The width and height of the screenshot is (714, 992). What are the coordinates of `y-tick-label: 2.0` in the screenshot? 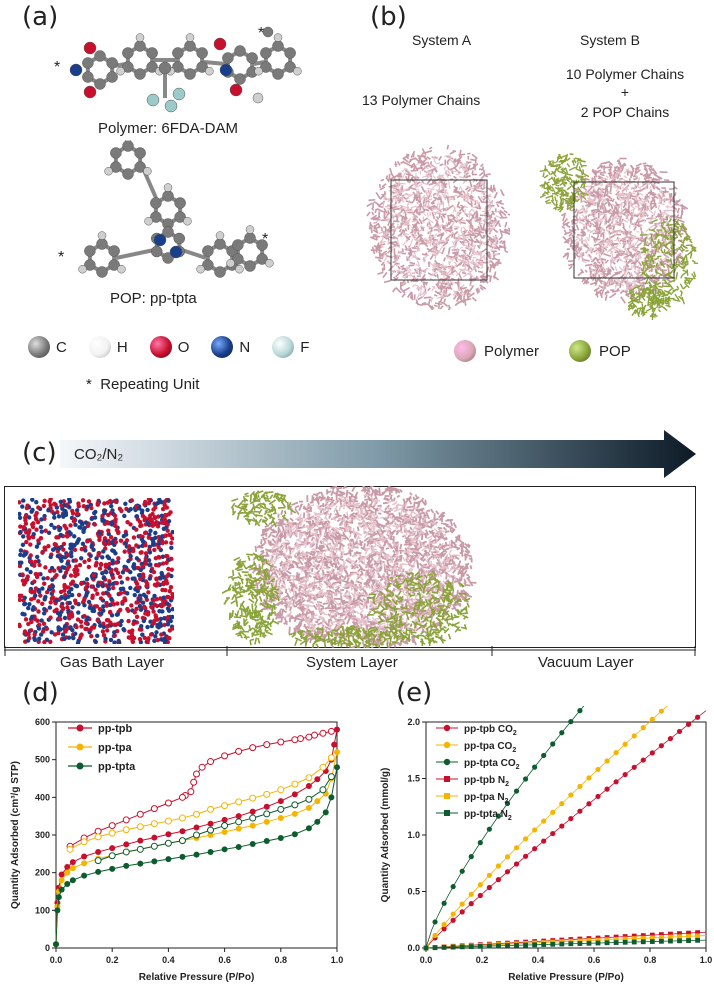 It's located at (413, 722).